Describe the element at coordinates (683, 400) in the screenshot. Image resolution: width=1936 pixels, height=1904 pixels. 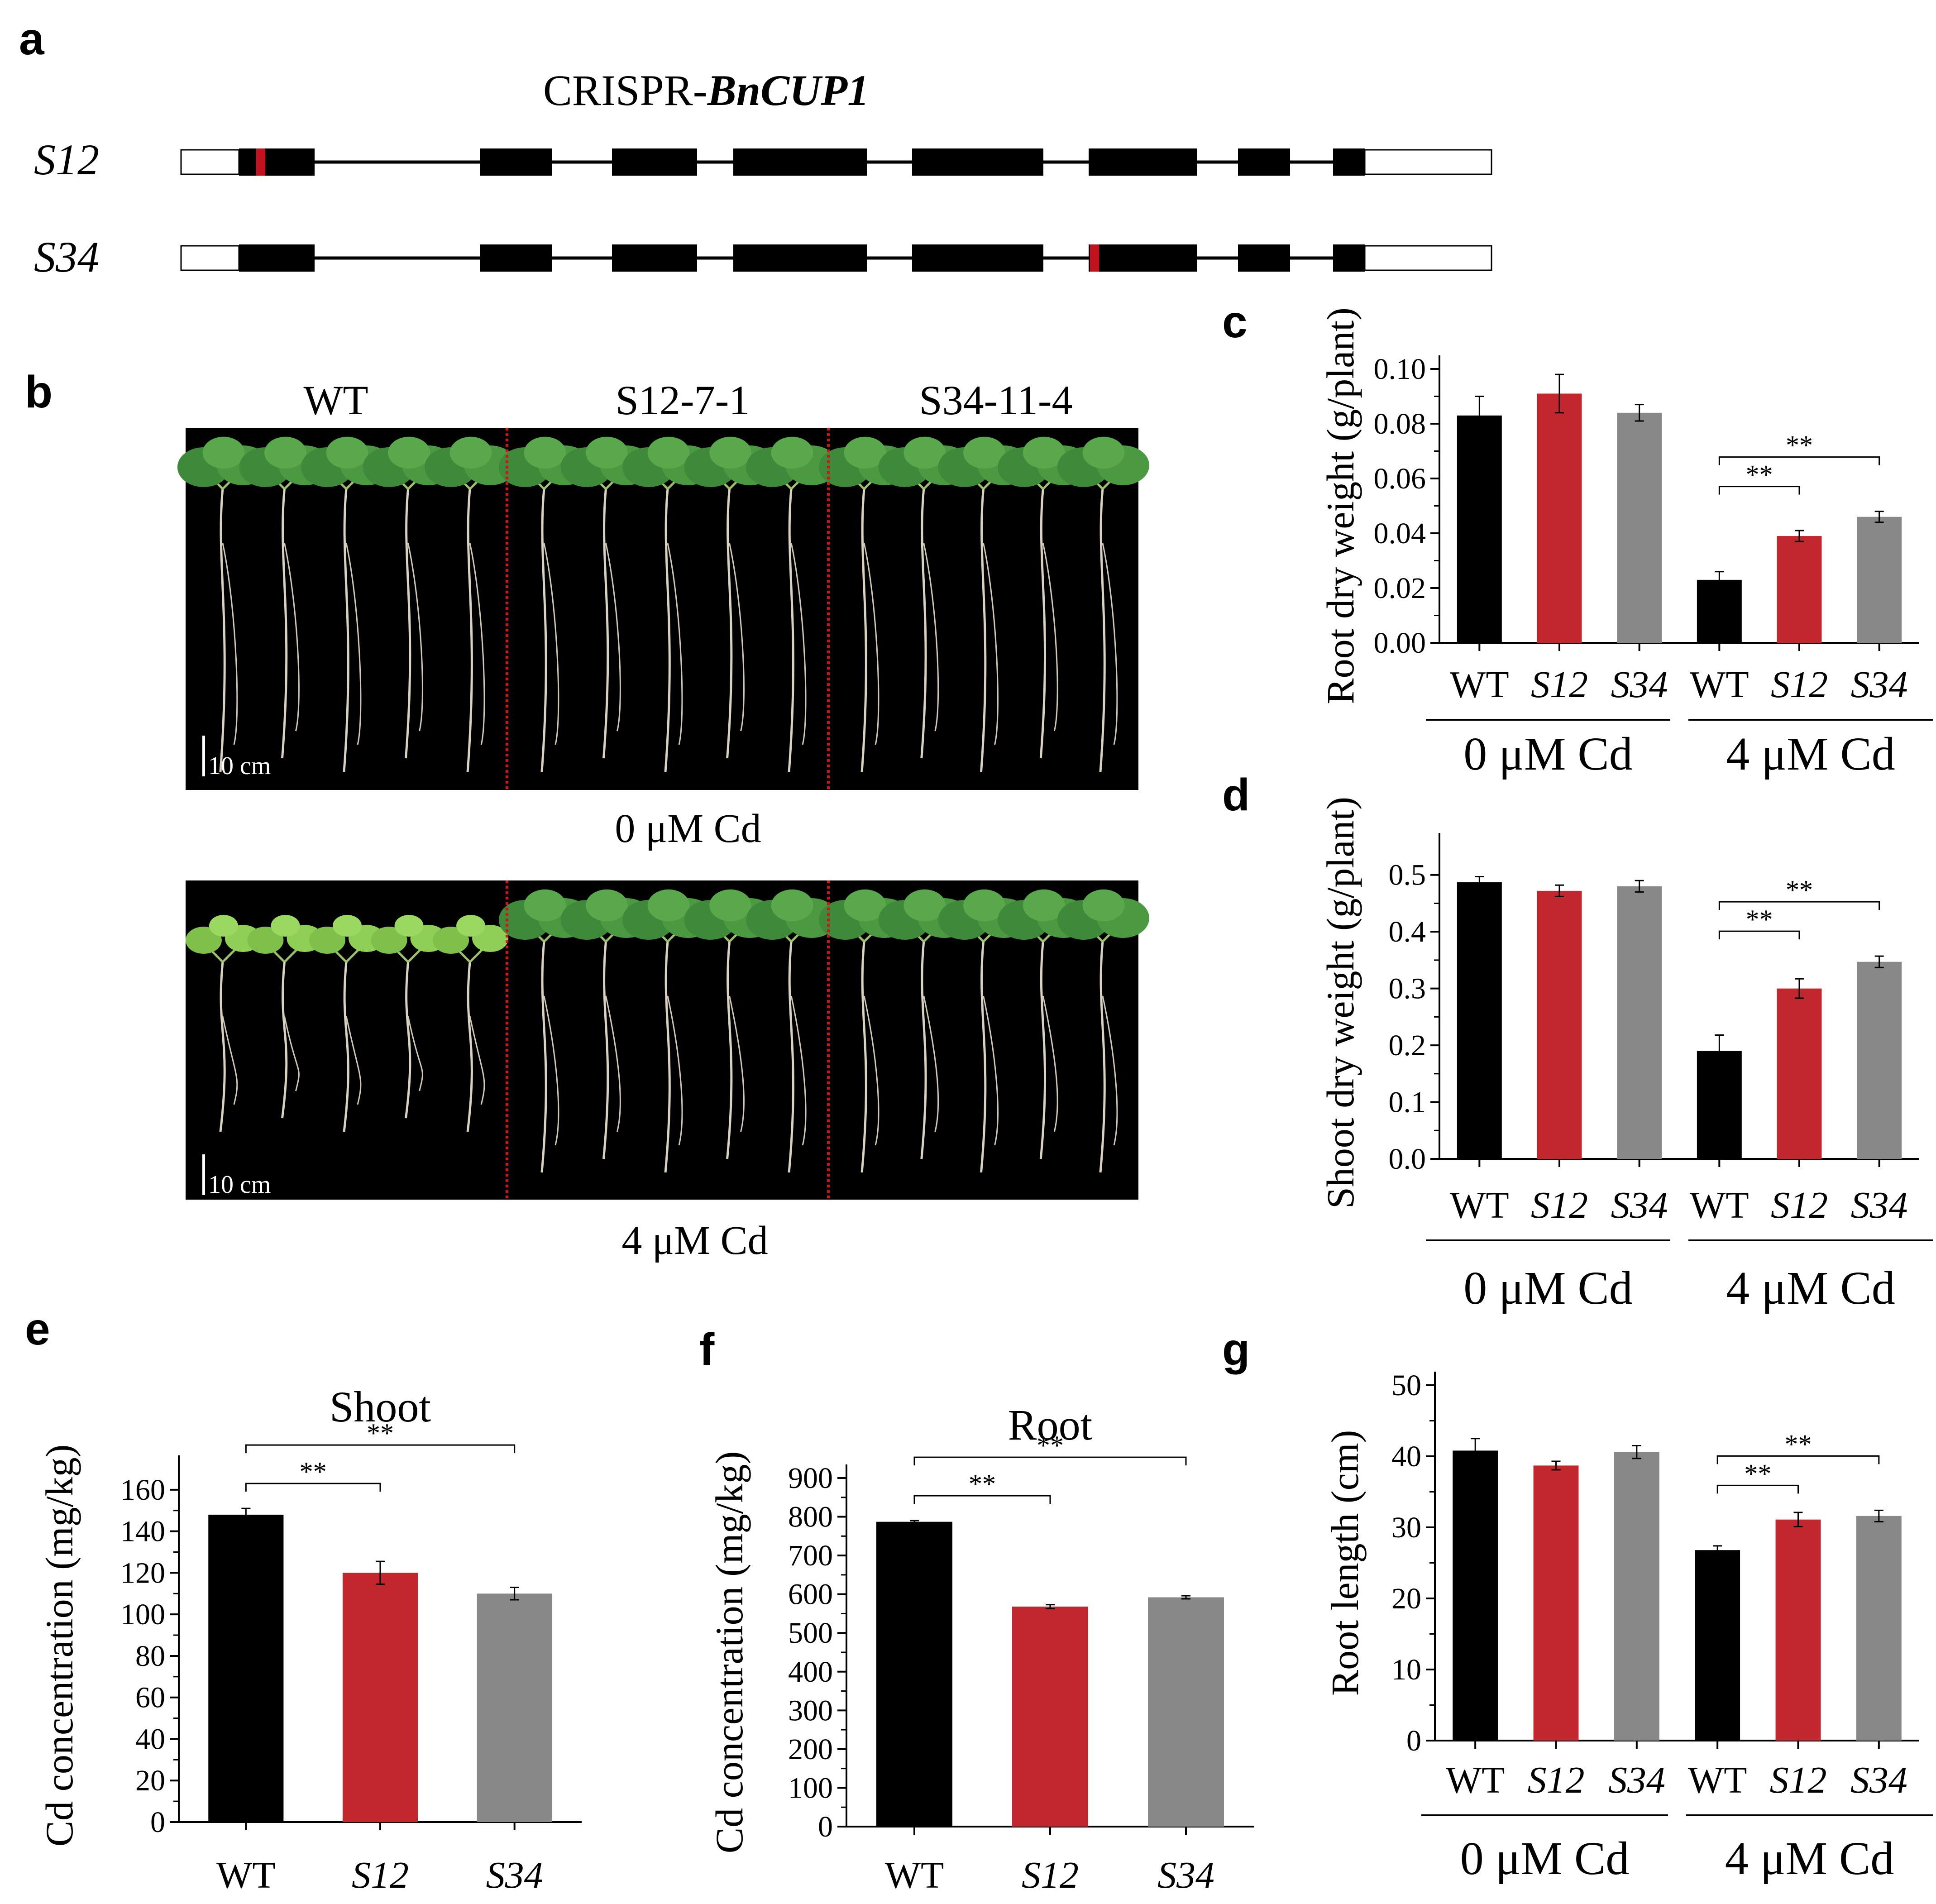
I see `line-label-s12-7-1: S12-7-1` at that location.